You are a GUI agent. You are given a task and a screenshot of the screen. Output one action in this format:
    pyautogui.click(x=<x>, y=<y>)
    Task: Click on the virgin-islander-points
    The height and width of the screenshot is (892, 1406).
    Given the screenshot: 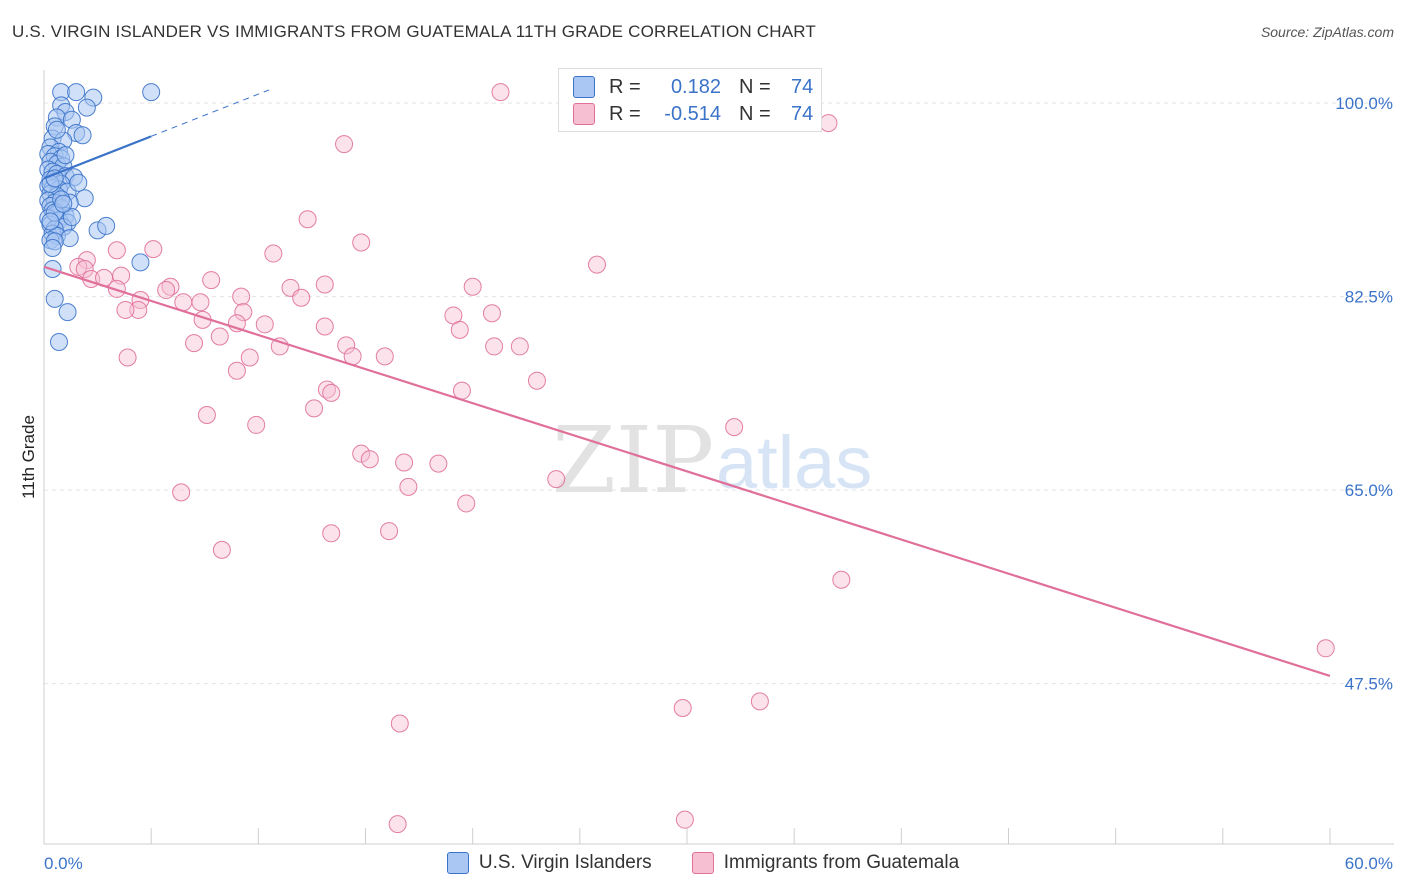 What is the action you would take?
    pyautogui.click(x=100, y=217)
    